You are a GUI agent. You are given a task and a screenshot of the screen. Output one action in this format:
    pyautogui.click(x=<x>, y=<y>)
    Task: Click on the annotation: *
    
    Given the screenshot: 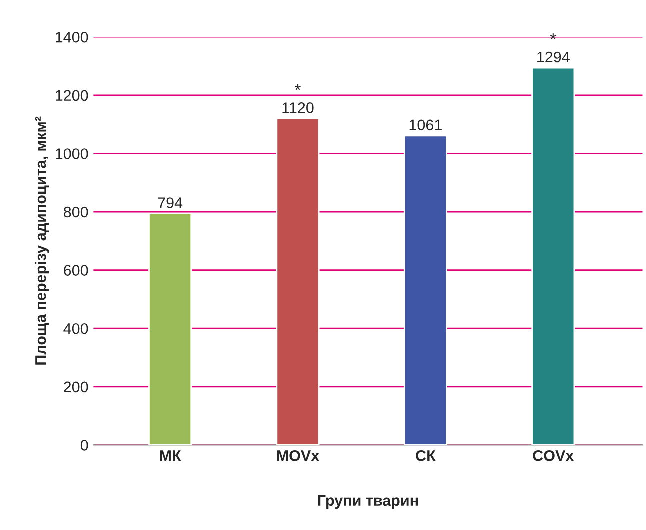 What is the action you would take?
    pyautogui.click(x=298, y=87)
    